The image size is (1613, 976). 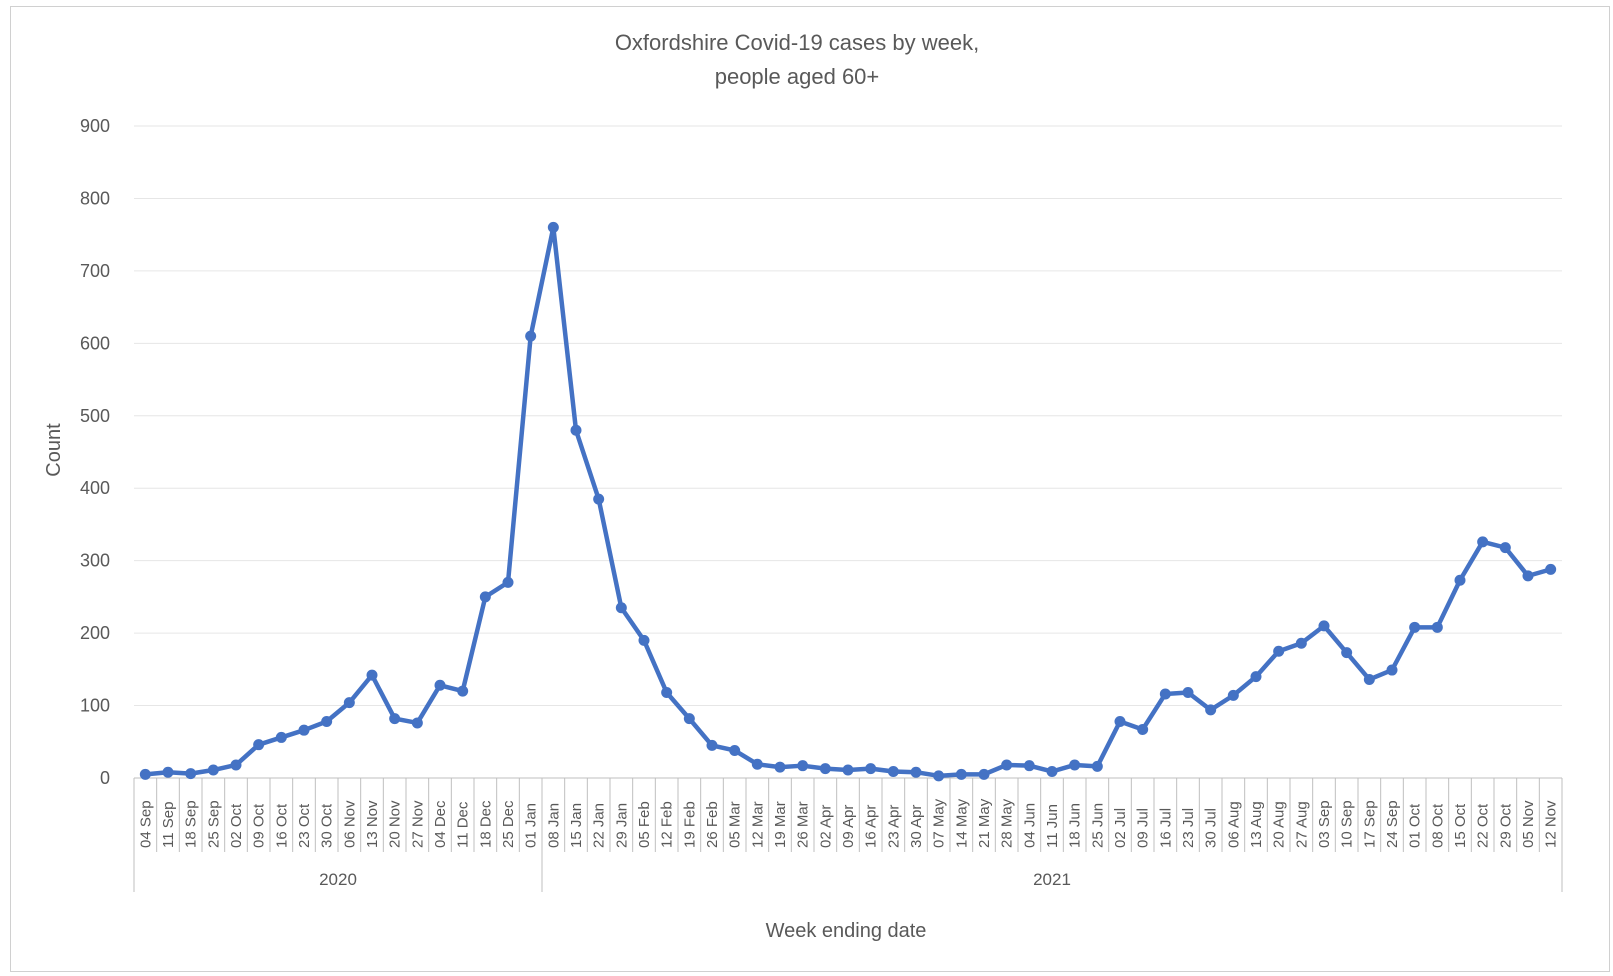 I want to click on x-tick-label: 20 Nov, so click(x=395, y=824).